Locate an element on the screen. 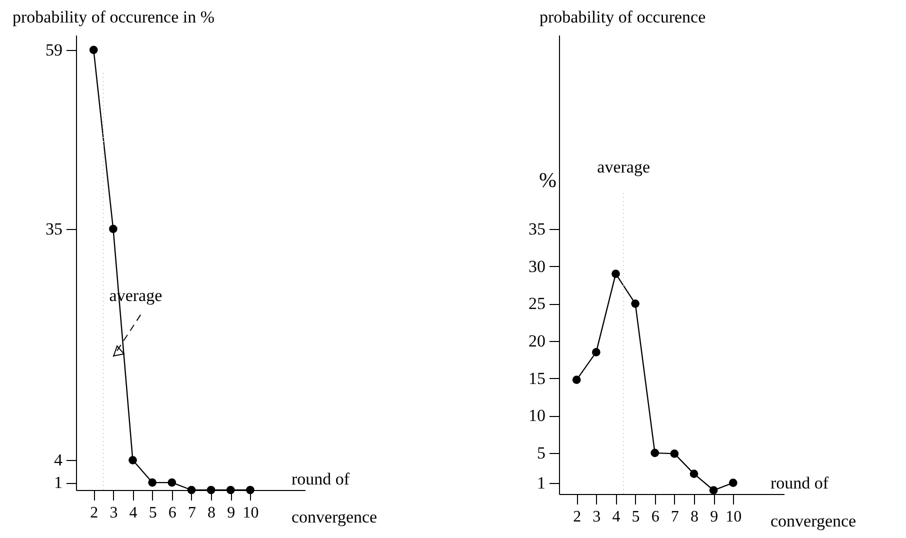  y-axis-title: probability of occurence in % is located at coordinates (113, 17).